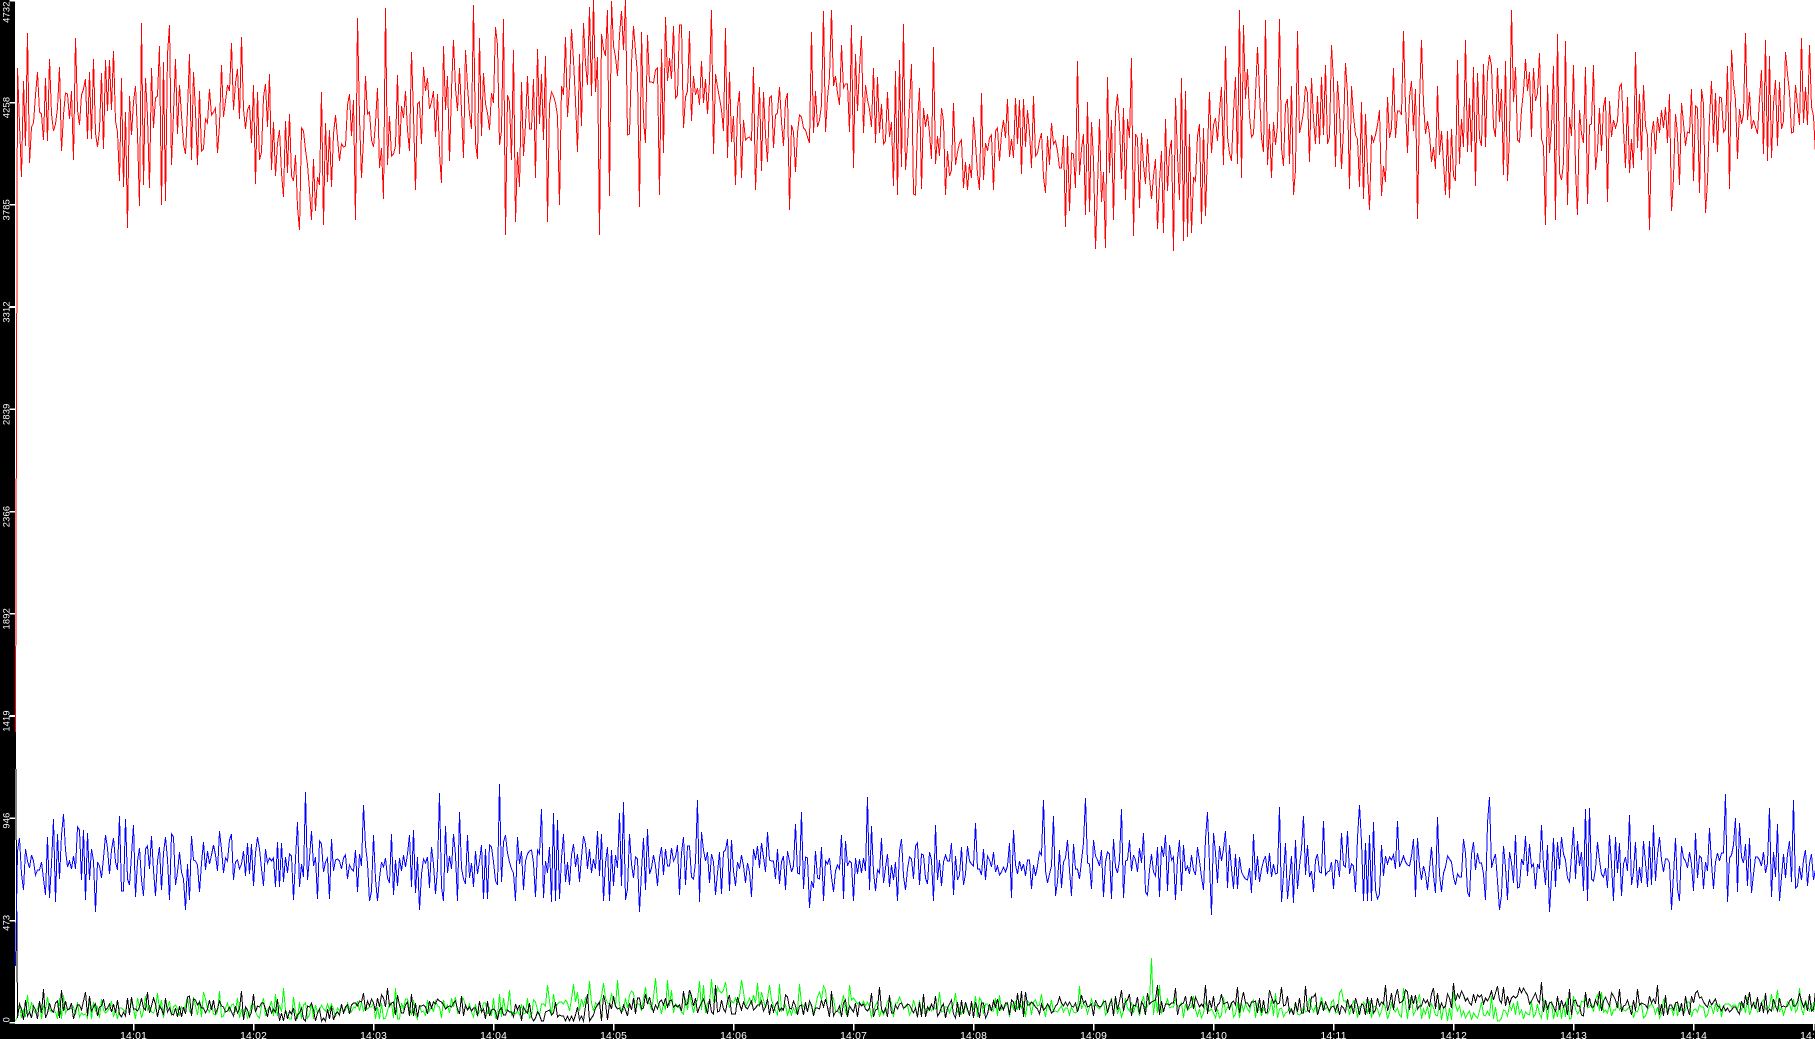  I want to click on svg-text: 14:09, so click(1093, 1035).